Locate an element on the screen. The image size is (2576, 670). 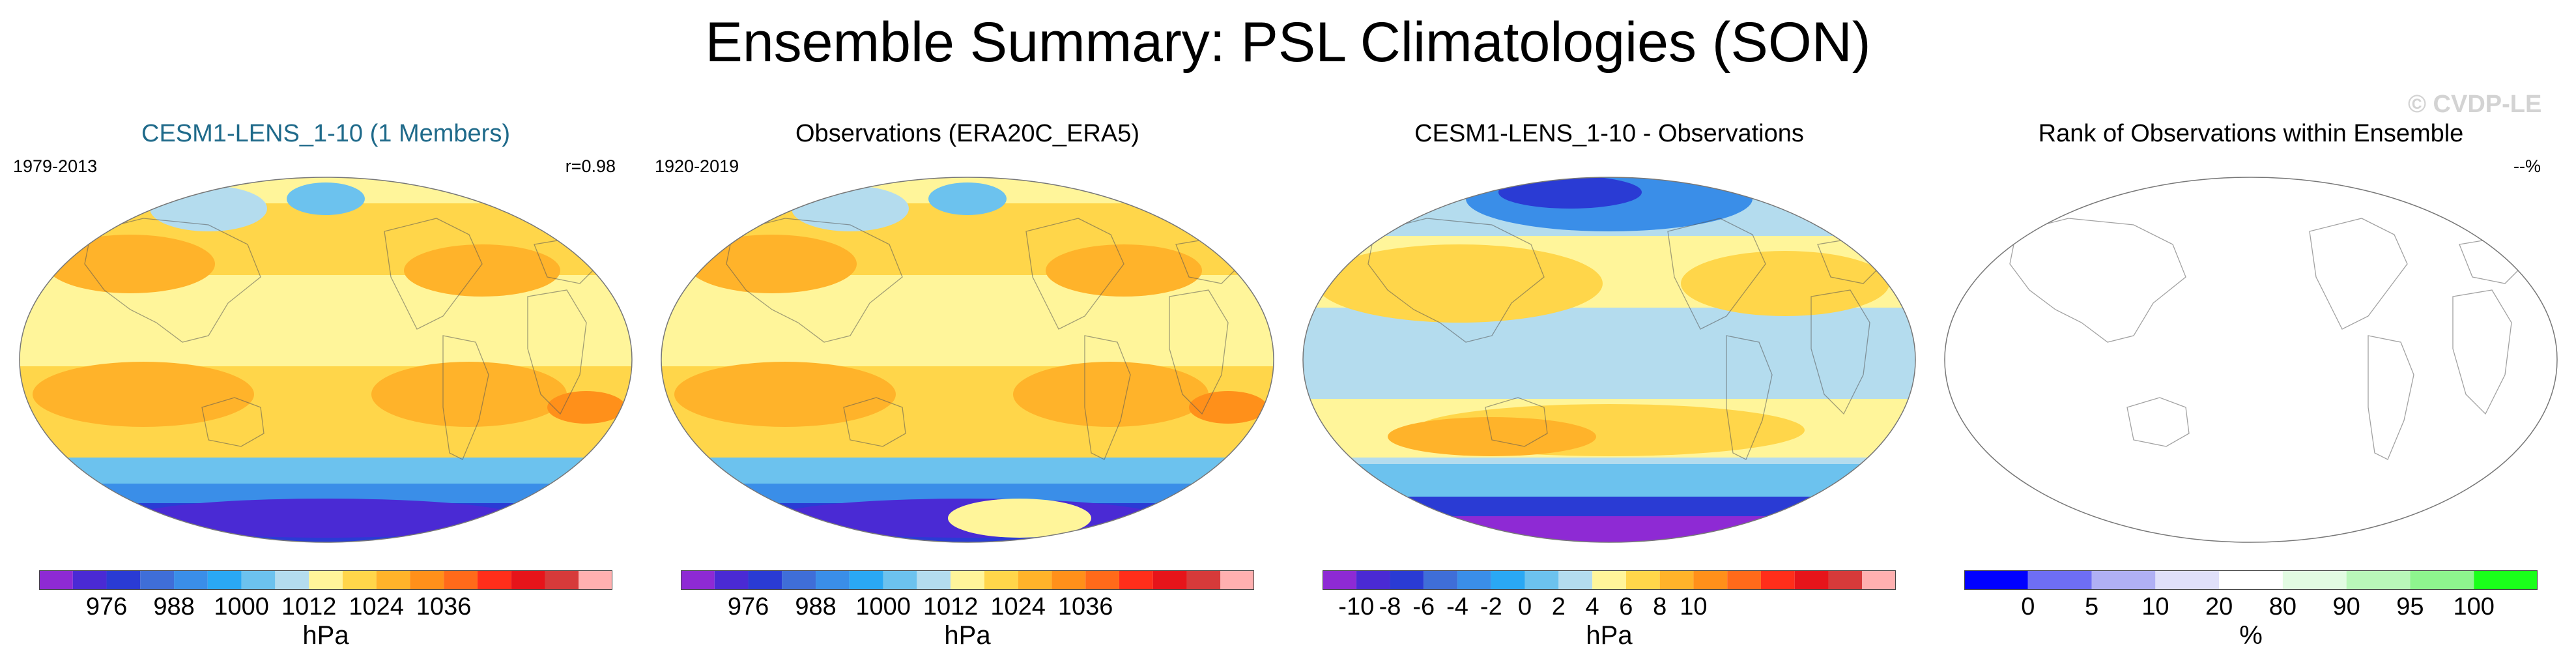
colorbar-tick-label: 1024 is located at coordinates (376, 606).